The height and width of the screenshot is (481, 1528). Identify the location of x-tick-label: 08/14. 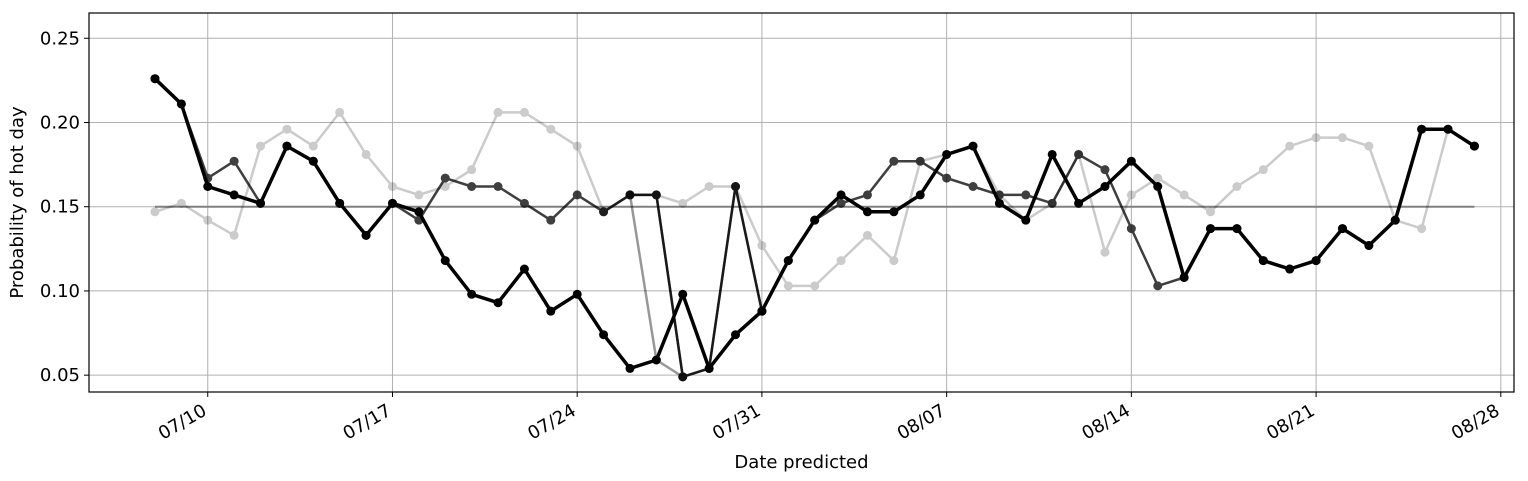
(1105, 422).